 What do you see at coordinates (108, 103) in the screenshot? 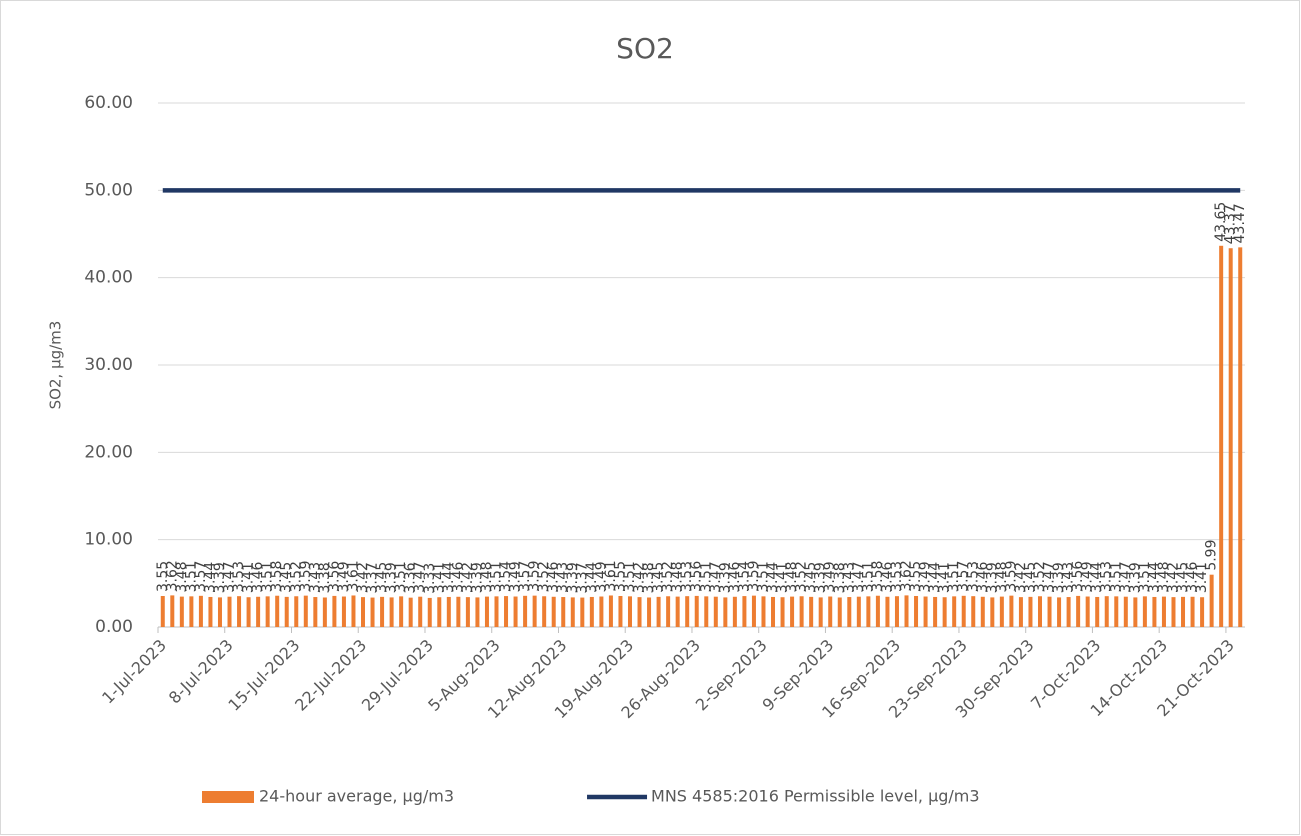
I see `y-tick-label: 60.00` at bounding box center [108, 103].